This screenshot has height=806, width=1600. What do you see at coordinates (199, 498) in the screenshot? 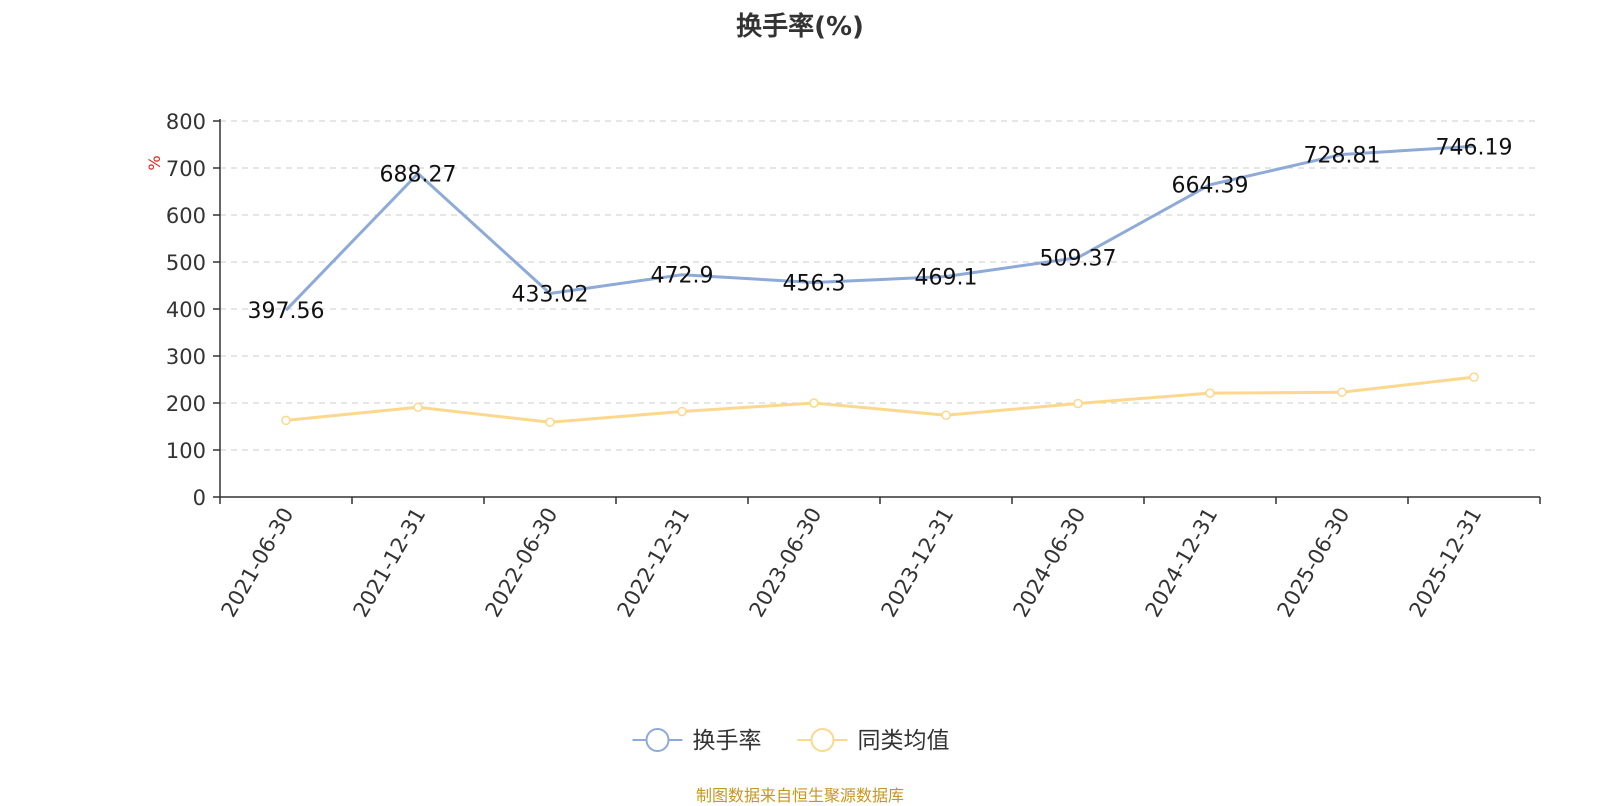
I see `y-tick-label: 0` at bounding box center [199, 498].